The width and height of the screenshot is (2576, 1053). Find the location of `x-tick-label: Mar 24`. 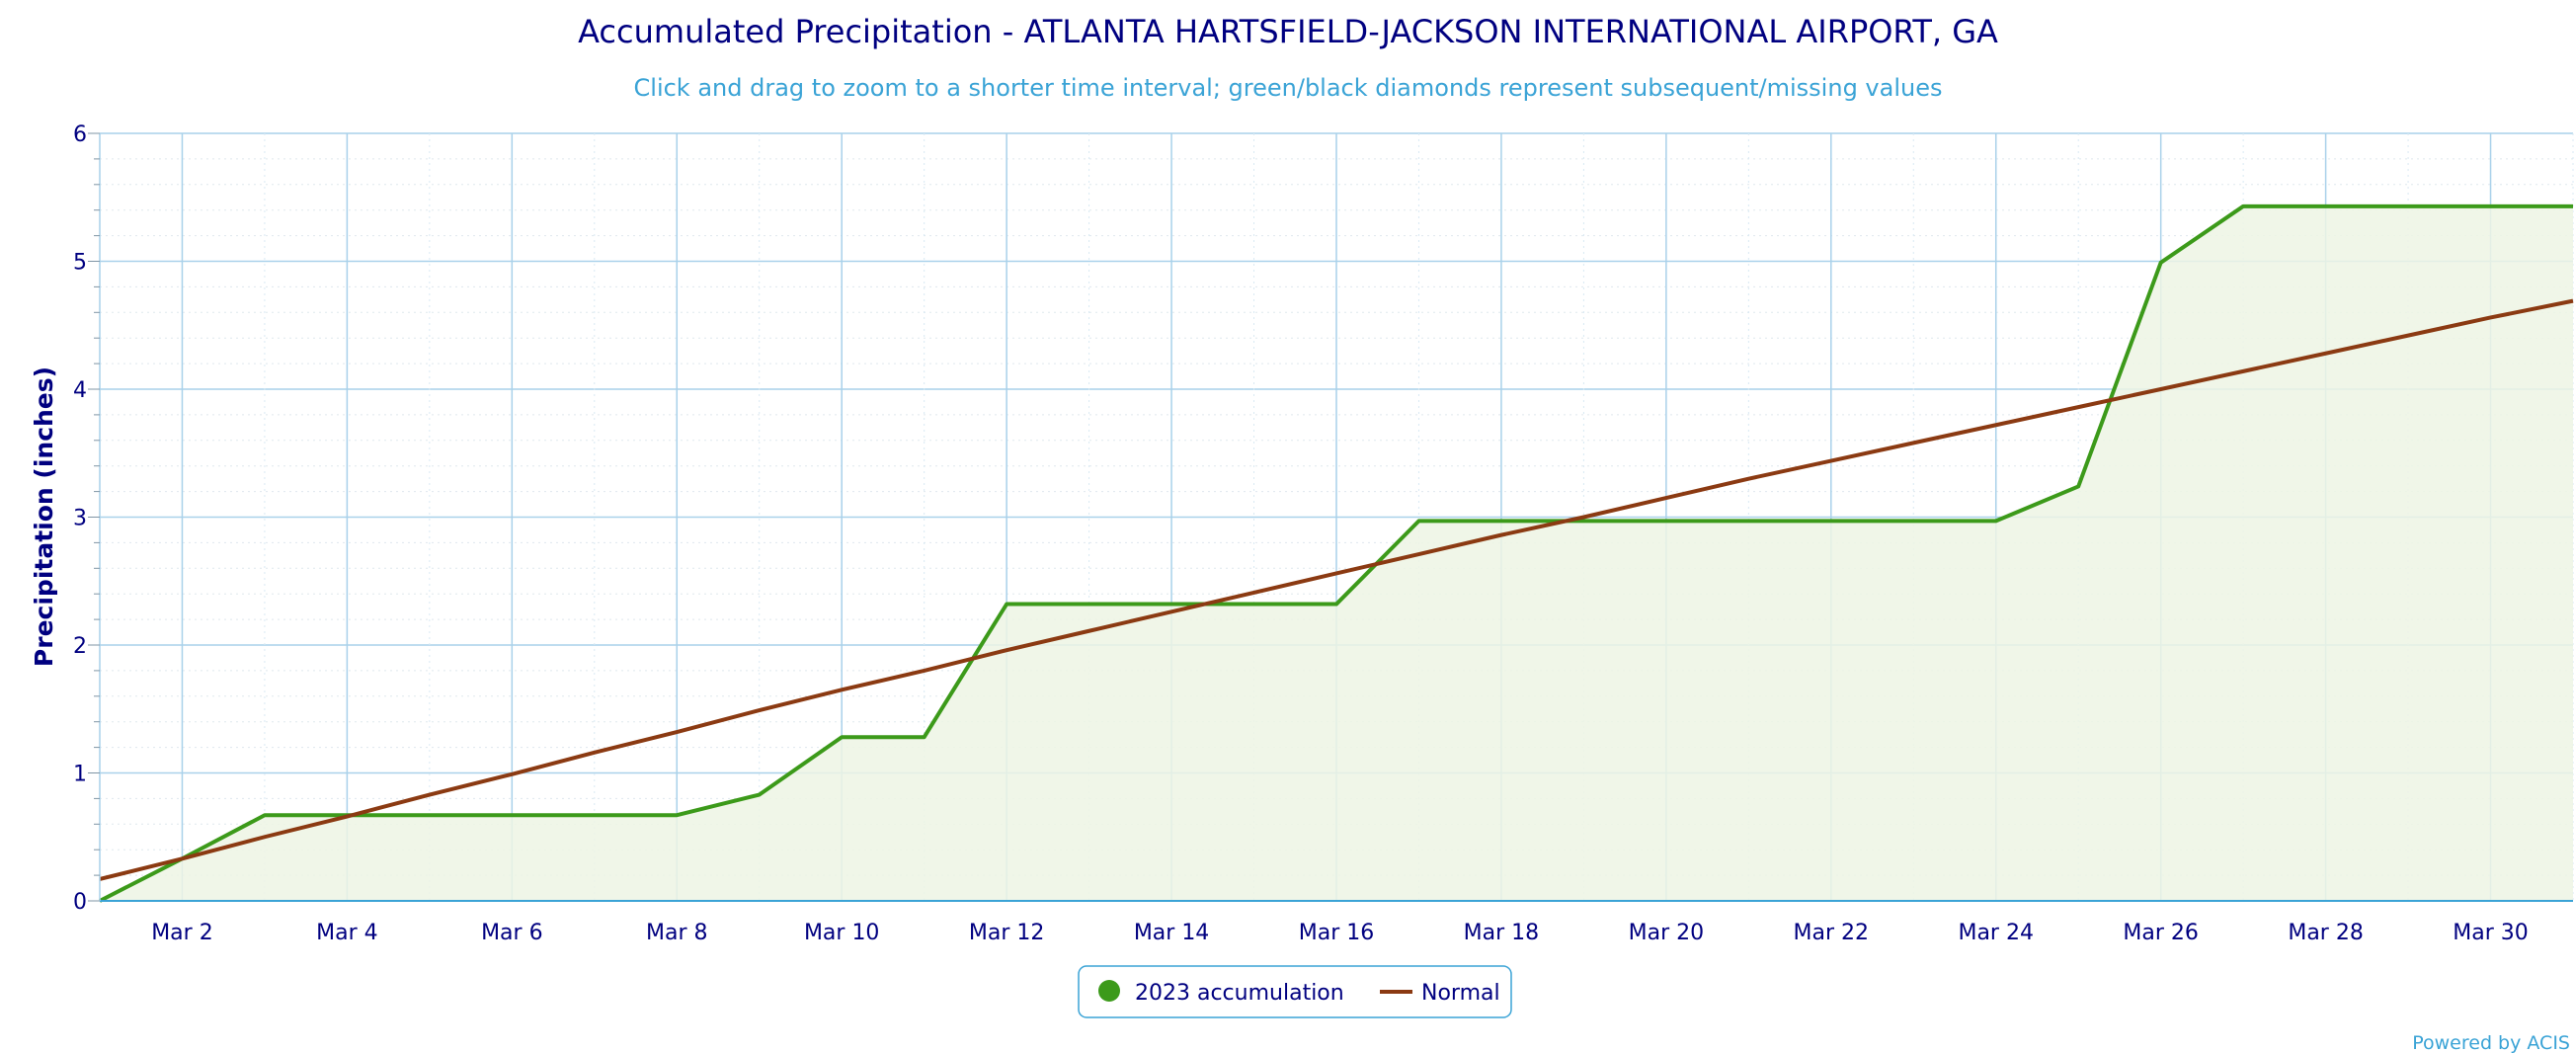

x-tick-label: Mar 24 is located at coordinates (1996, 933).